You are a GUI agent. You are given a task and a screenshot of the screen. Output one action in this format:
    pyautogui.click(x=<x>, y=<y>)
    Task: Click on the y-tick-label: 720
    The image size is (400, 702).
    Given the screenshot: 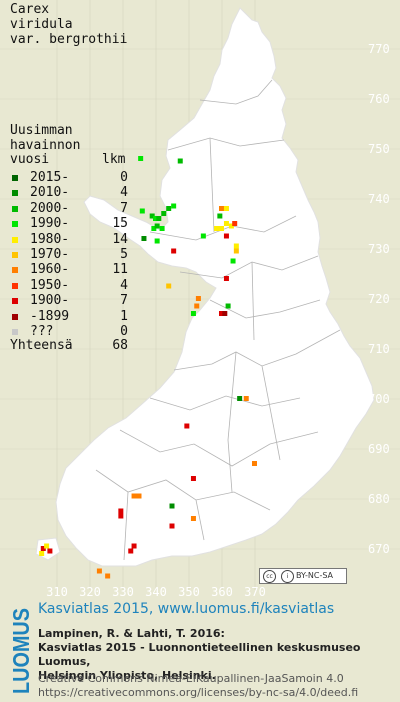 What is the action you would take?
    pyautogui.click(x=379, y=299)
    